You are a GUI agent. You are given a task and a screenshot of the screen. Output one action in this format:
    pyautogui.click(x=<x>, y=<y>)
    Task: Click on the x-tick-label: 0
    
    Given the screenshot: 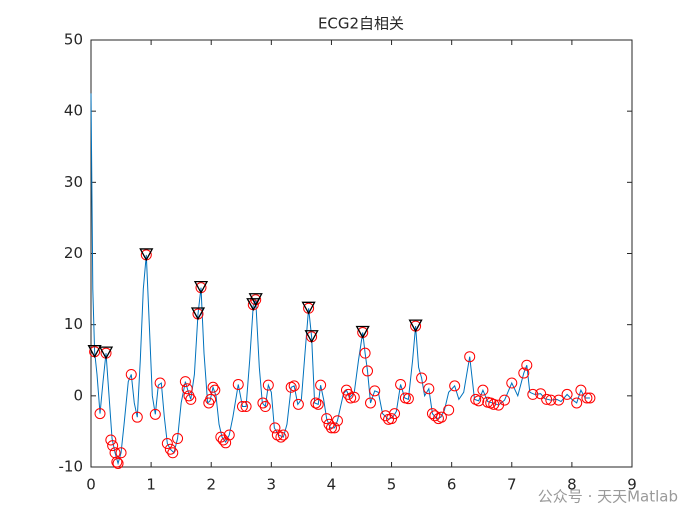 What is the action you would take?
    pyautogui.click(x=91, y=485)
    